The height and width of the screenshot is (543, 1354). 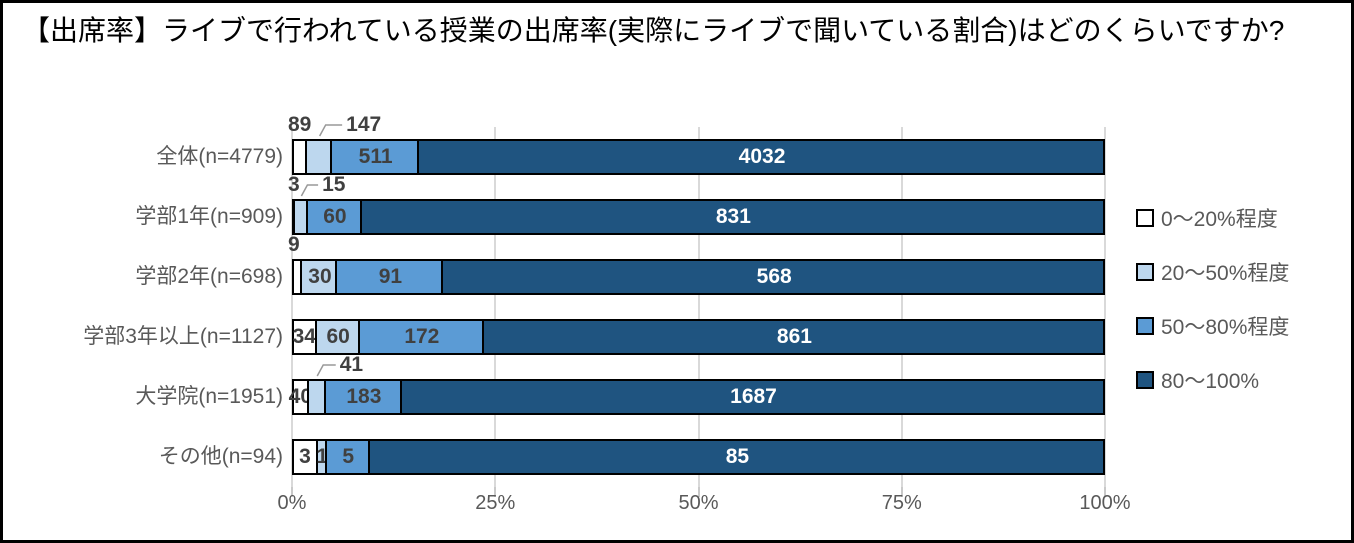 I want to click on data-label: 1, so click(x=322, y=456).